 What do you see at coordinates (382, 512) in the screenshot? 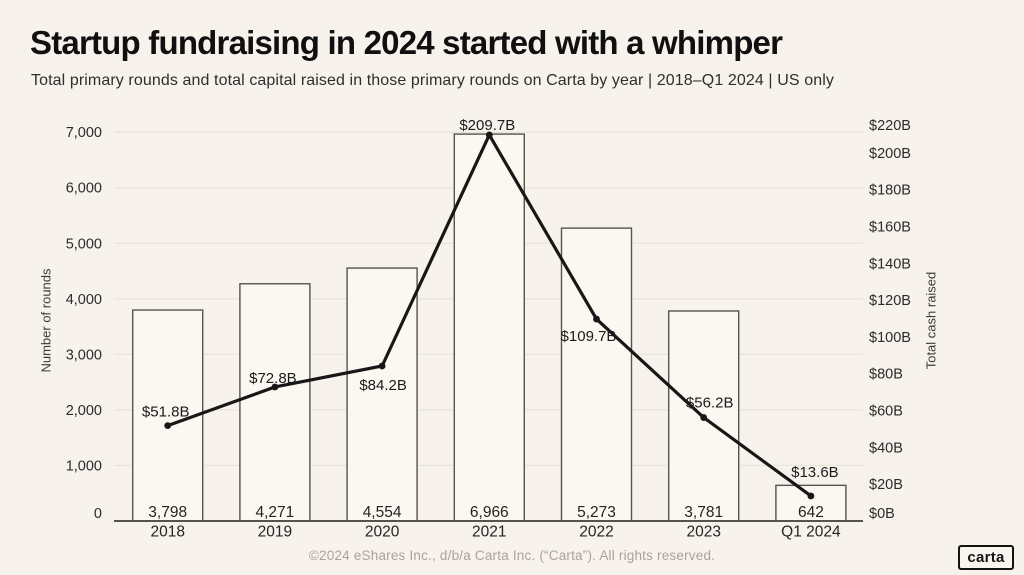
I see `bar-value-label: 4,554` at bounding box center [382, 512].